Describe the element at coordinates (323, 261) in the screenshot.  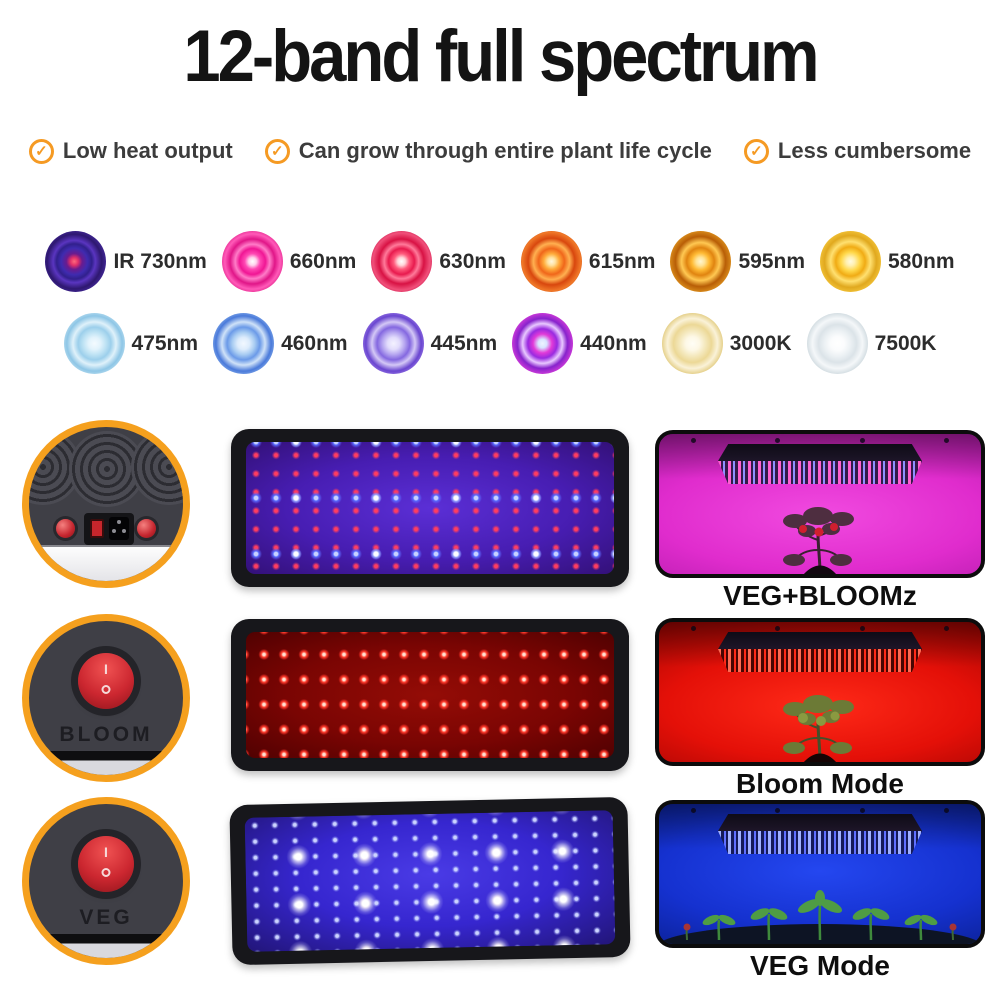
I see `band-label: 660nm` at that location.